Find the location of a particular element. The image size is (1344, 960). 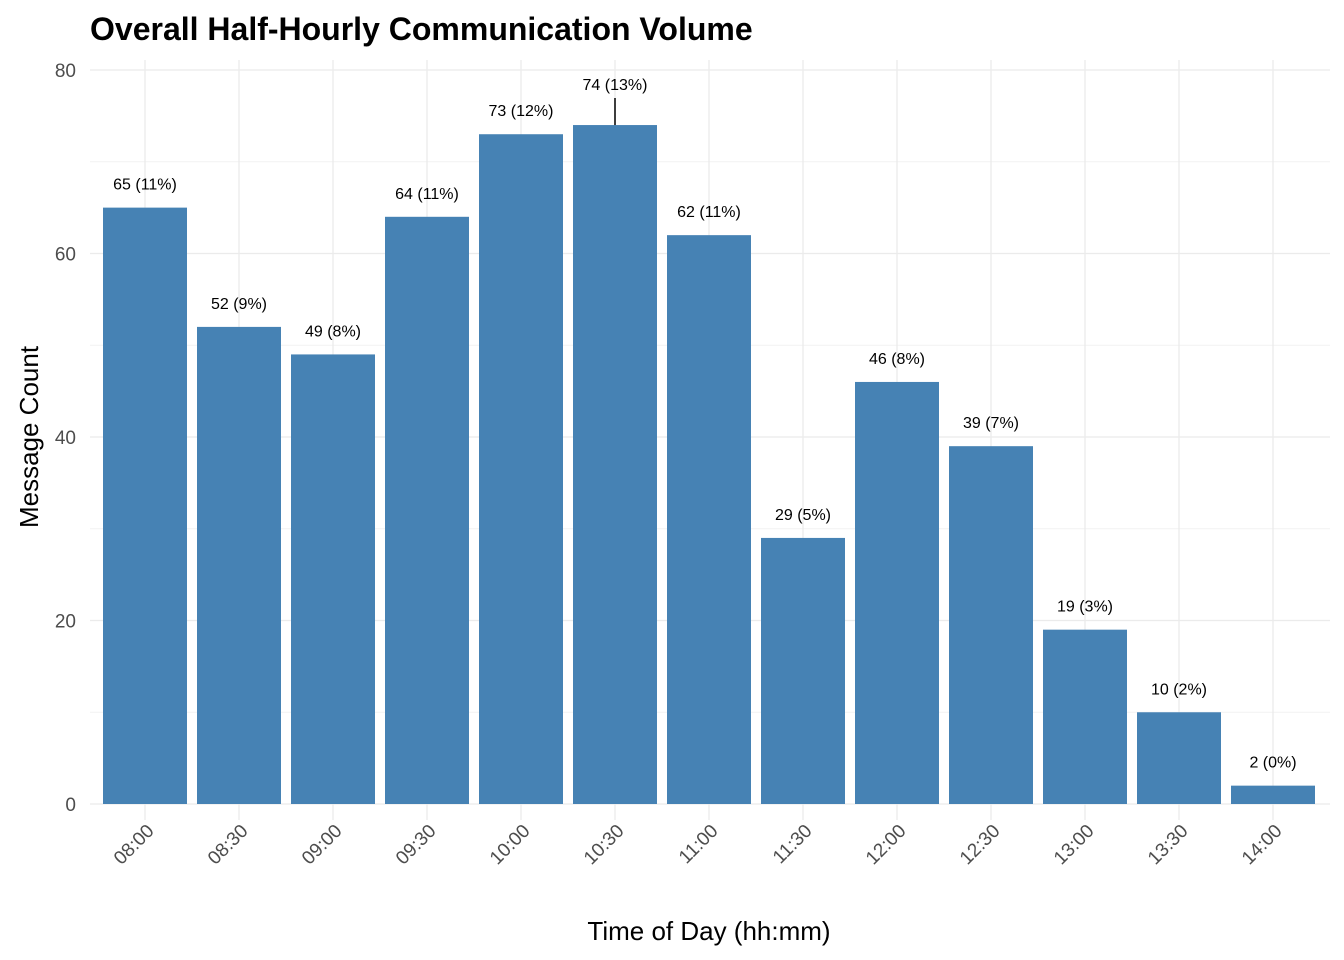

x-tick-label: 13:00 is located at coordinates (1074, 845).